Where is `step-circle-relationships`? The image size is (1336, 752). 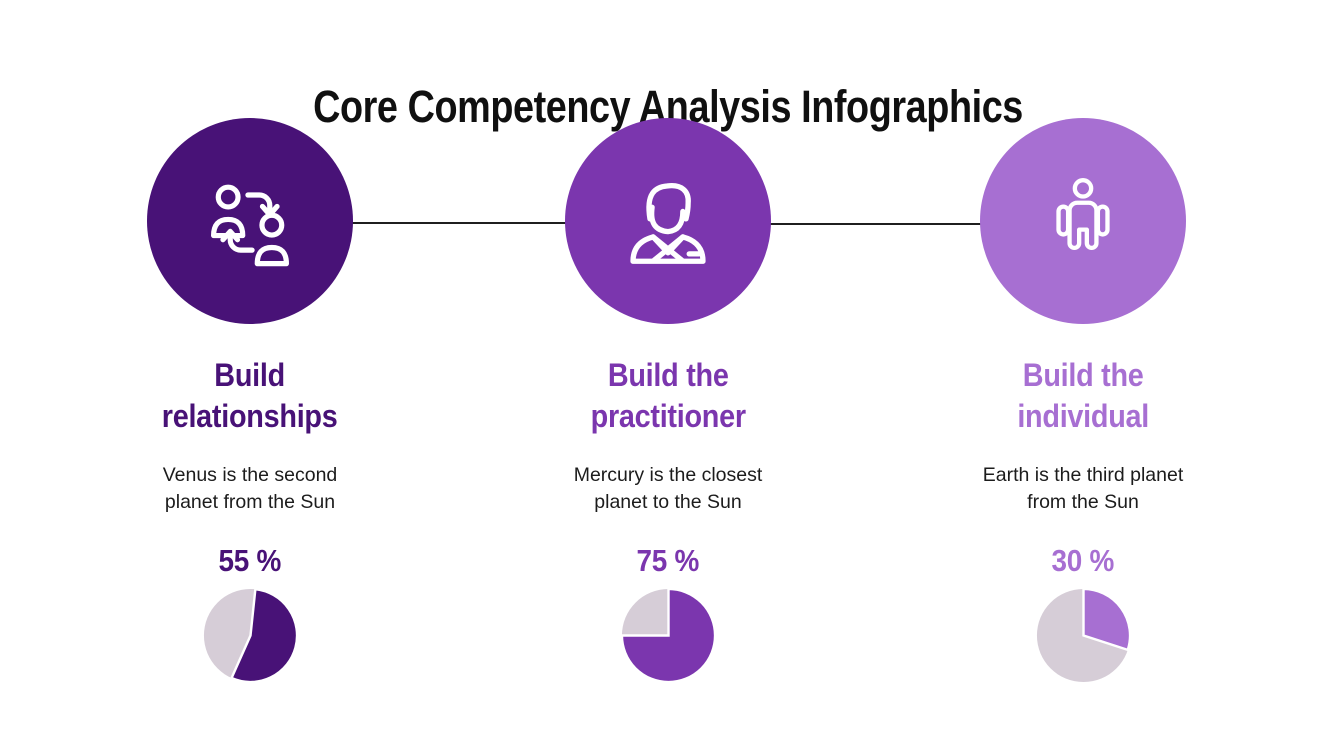 step-circle-relationships is located at coordinates (250, 221).